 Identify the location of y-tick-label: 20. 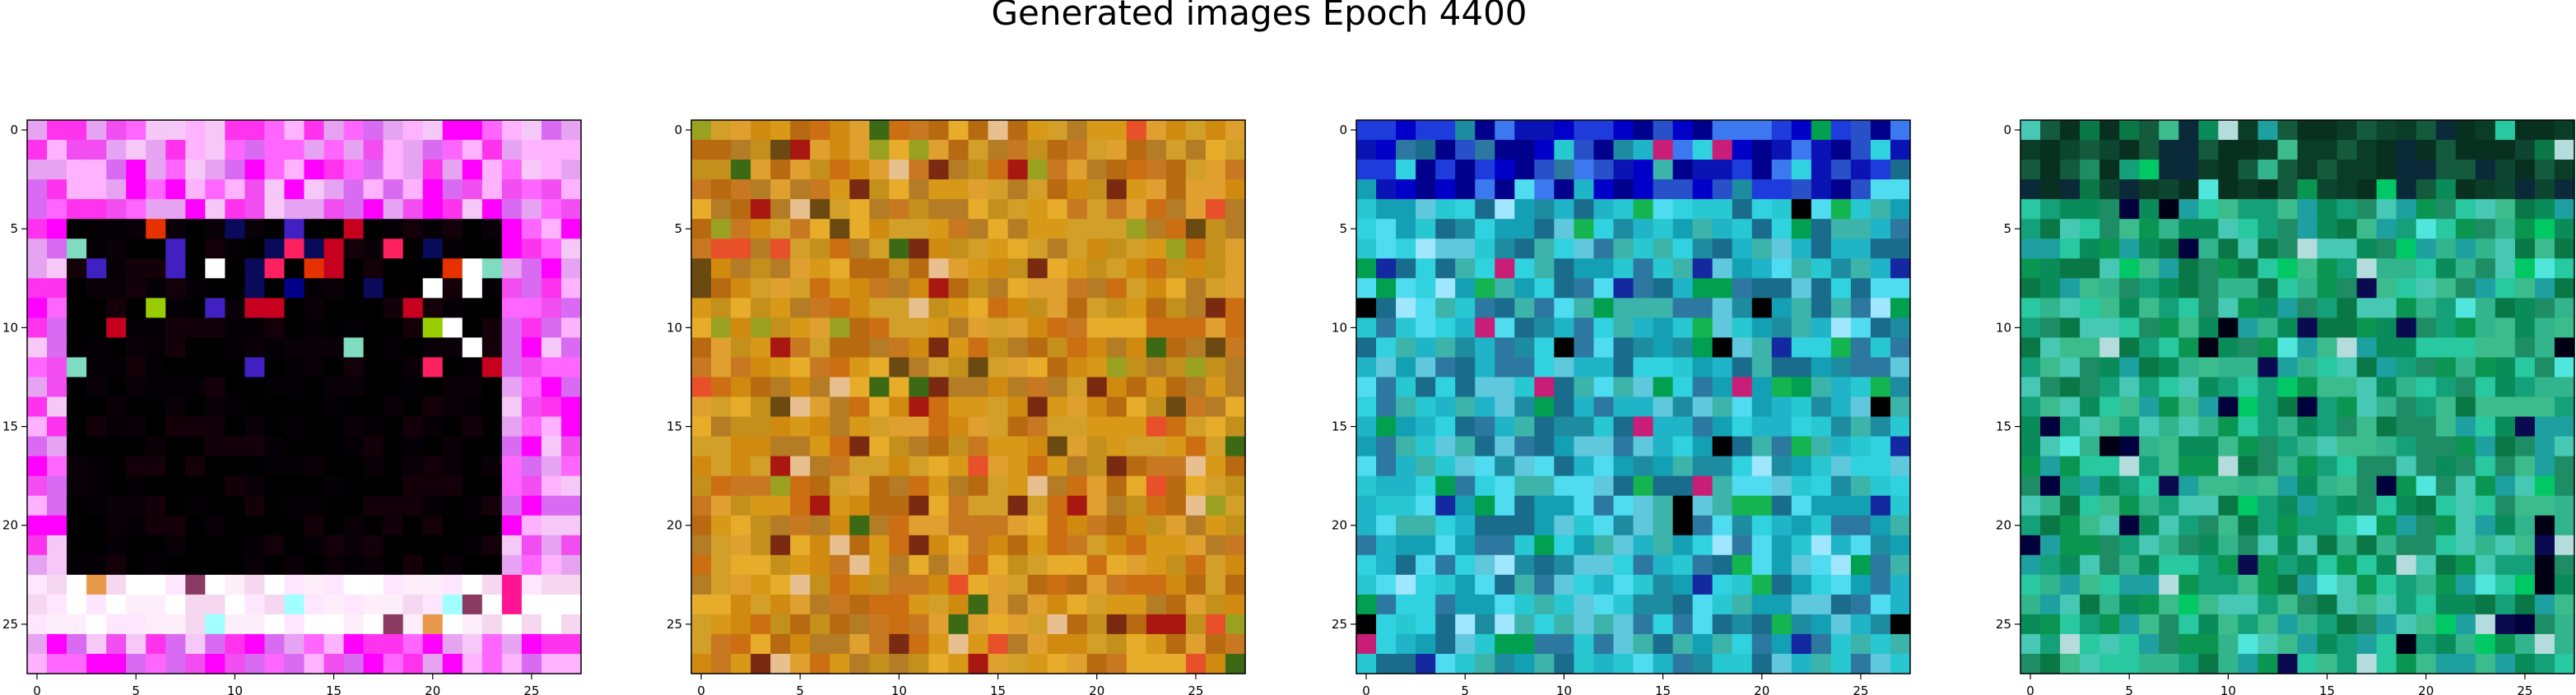
(1339, 525).